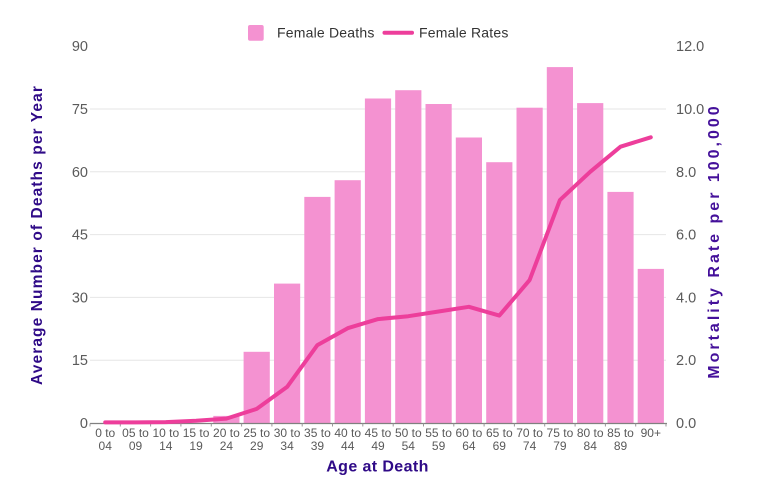 The width and height of the screenshot is (768, 493). I want to click on svg-text: Age at Death, so click(377, 467).